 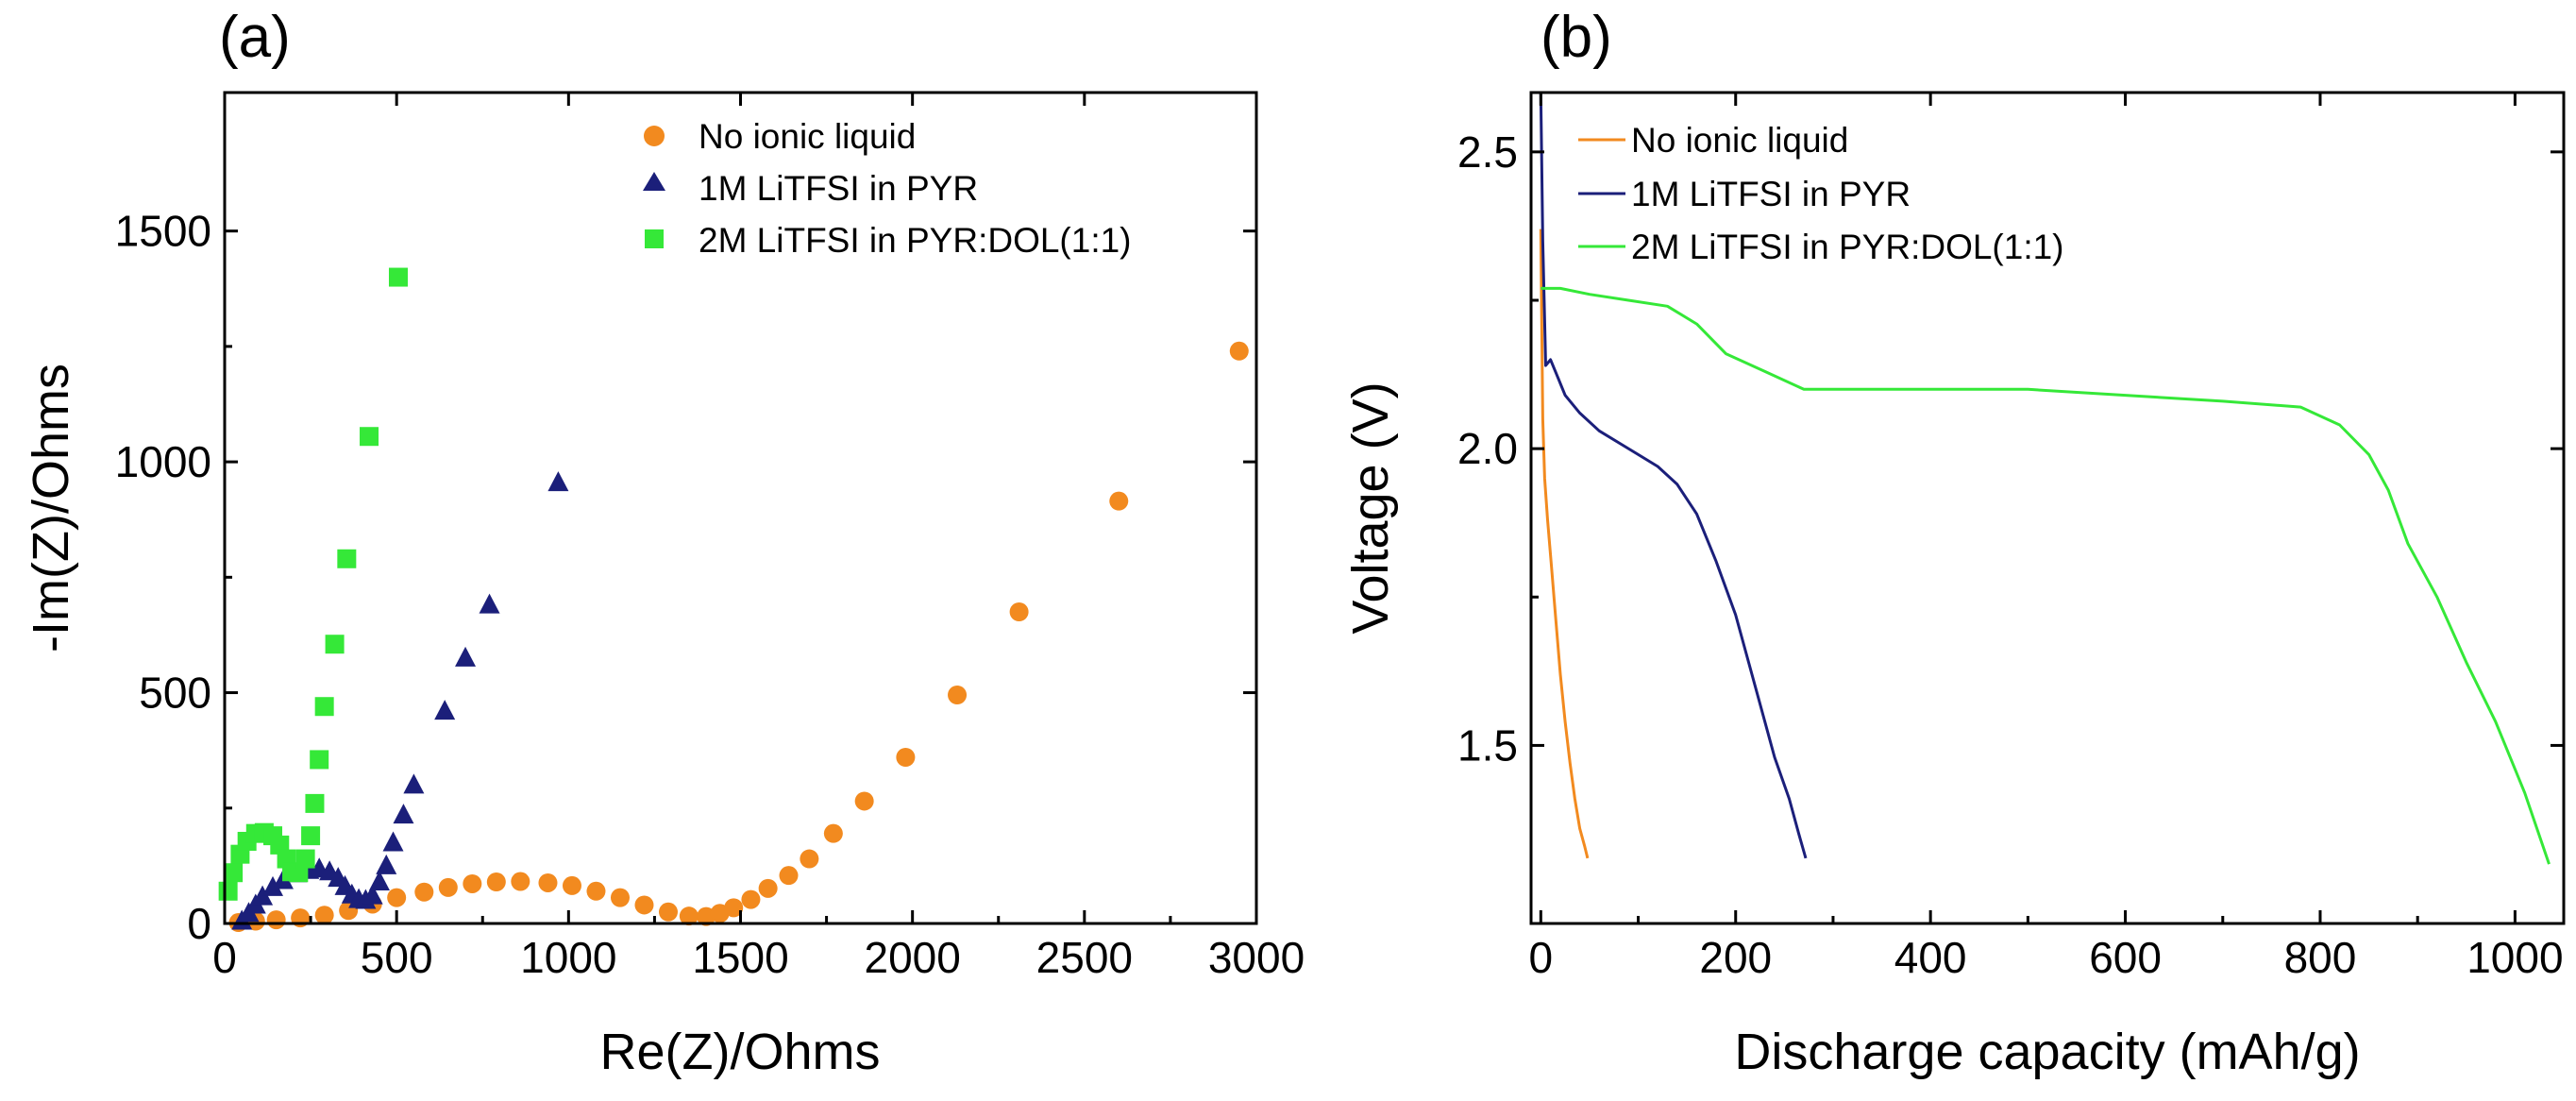 I want to click on panel-b-label: (b), so click(x=1577, y=37).